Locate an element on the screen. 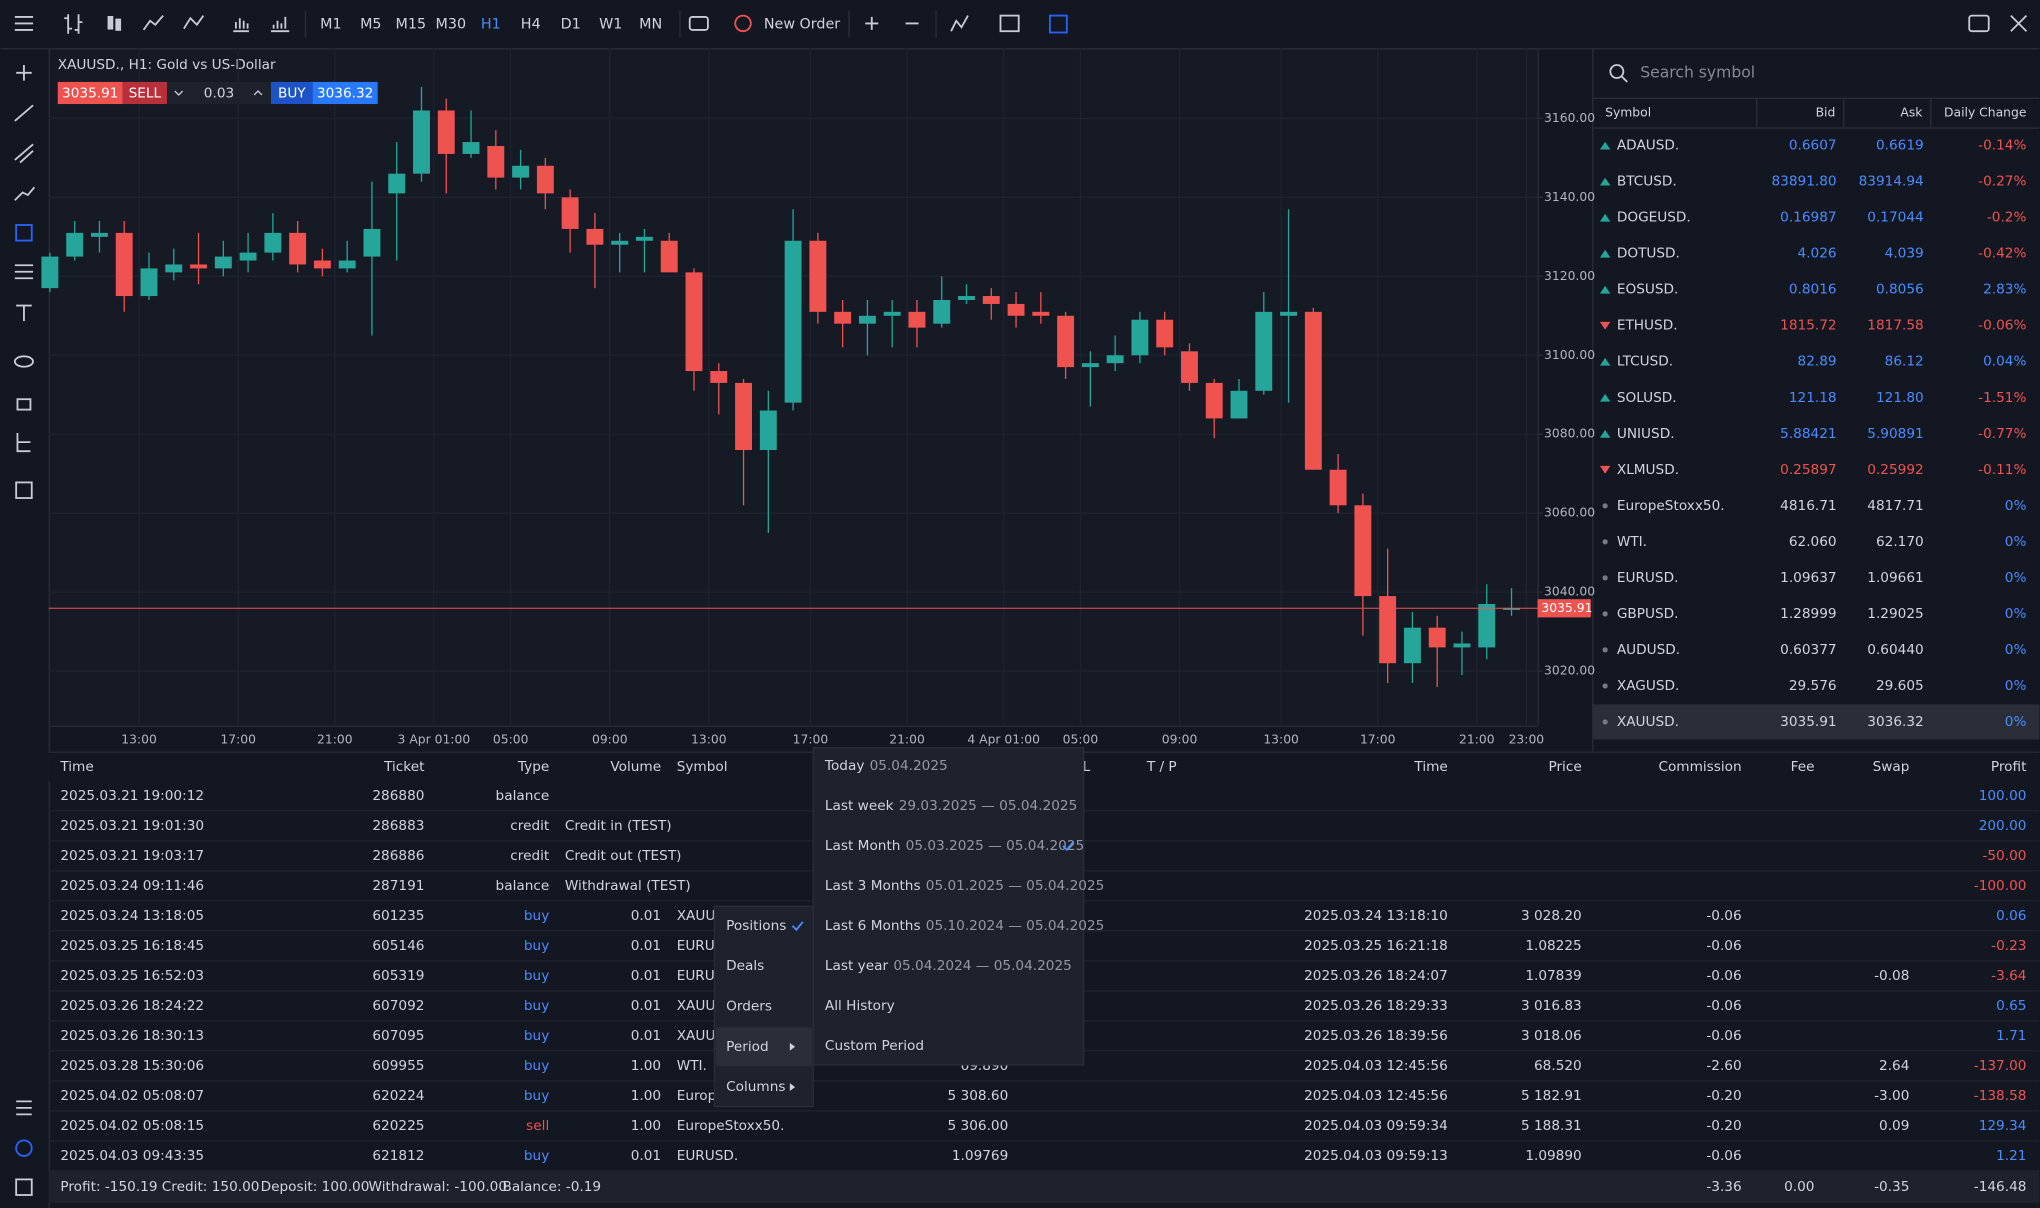 This screenshot has width=2040, height=1208. history-cell: buy is located at coordinates (536, 1066).